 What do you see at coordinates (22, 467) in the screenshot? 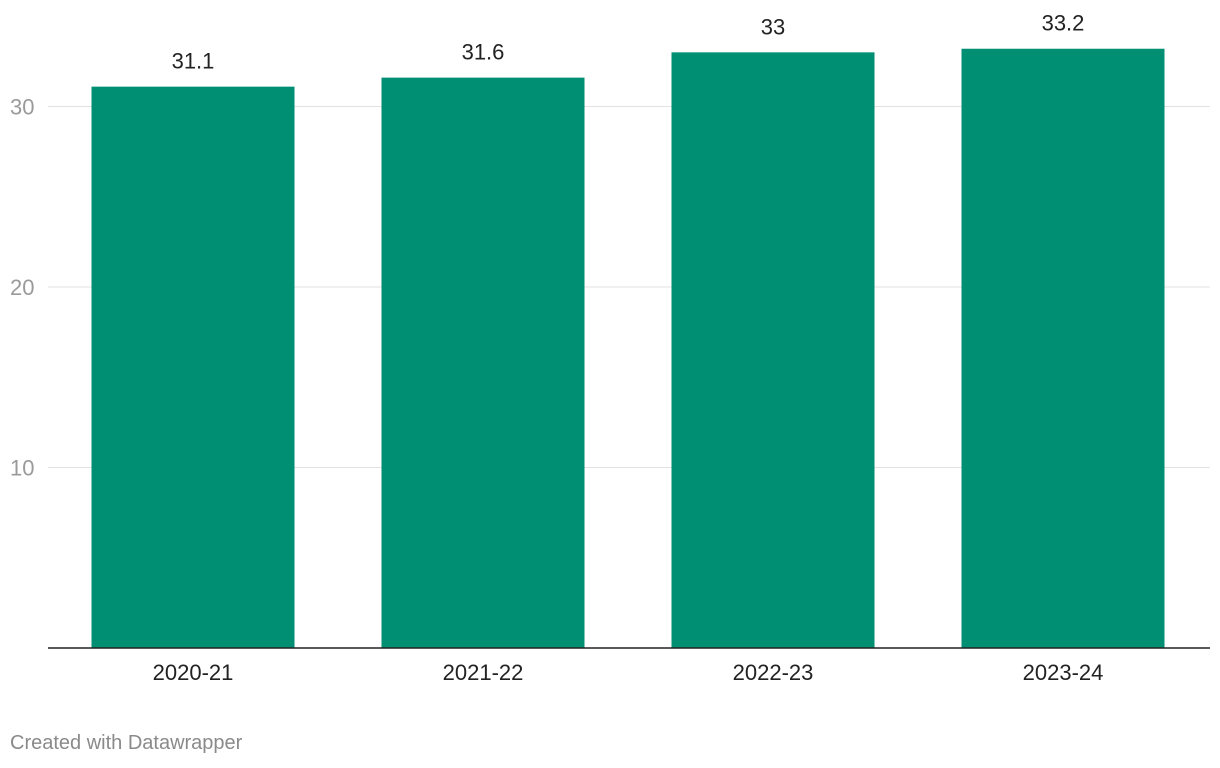
I see `y-tick-label: 10` at bounding box center [22, 467].